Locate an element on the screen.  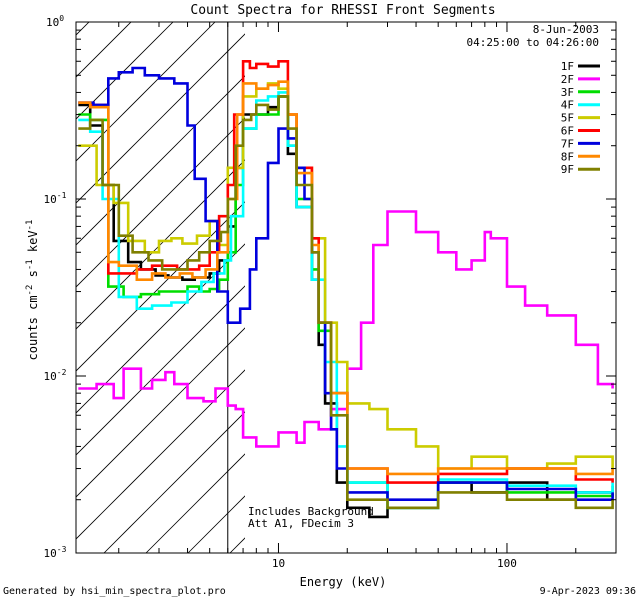
y-tick-label: 10⁻³ is located at coordinates (55, 552).